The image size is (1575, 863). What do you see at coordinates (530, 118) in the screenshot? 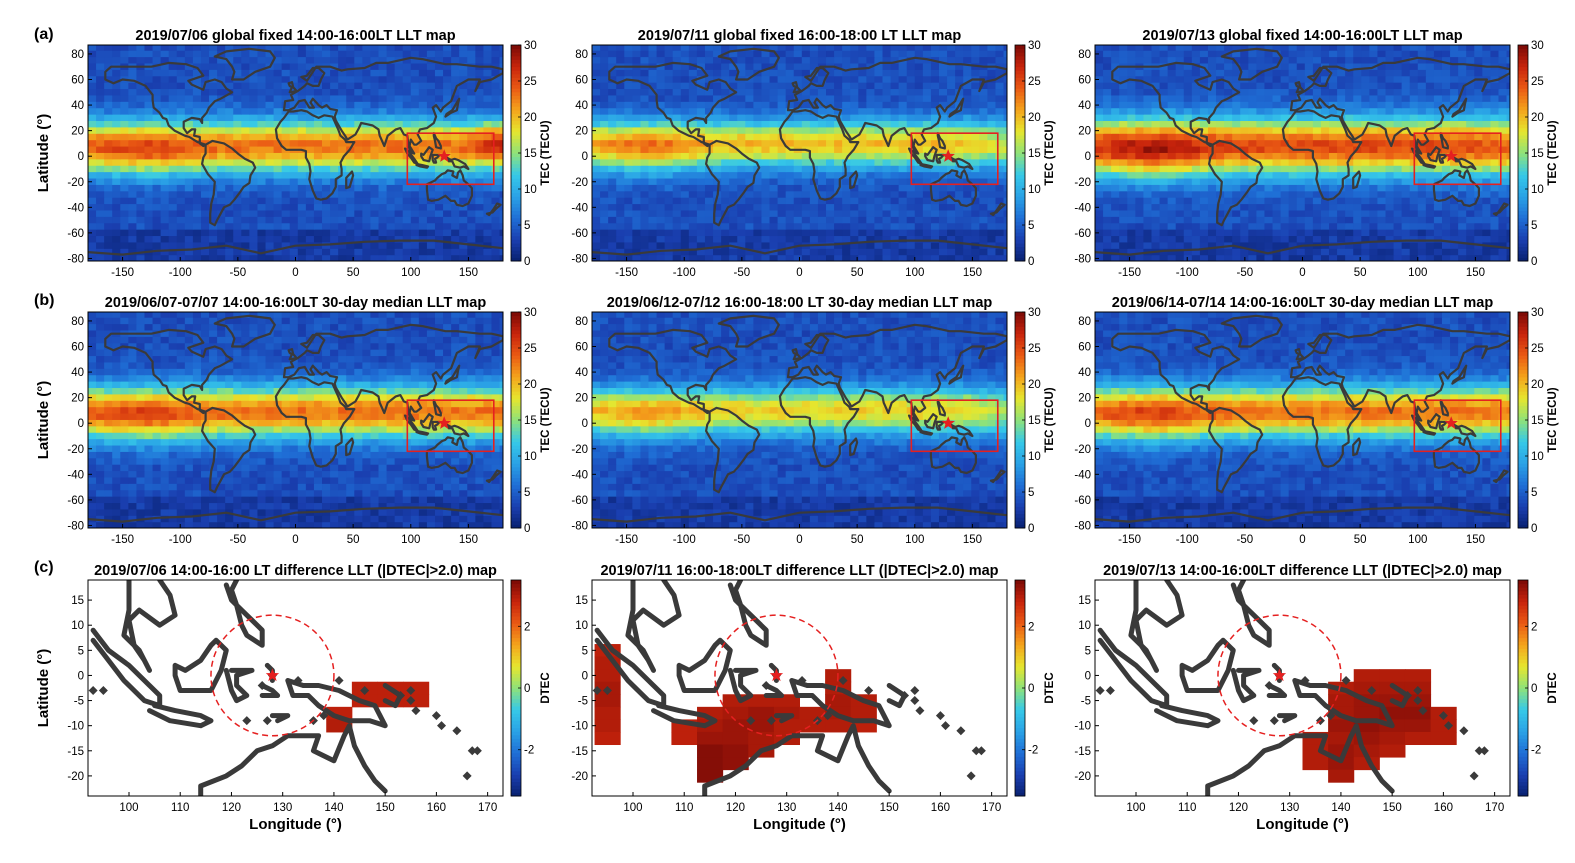
I see `colorbar-tick-label: 20` at bounding box center [530, 118].